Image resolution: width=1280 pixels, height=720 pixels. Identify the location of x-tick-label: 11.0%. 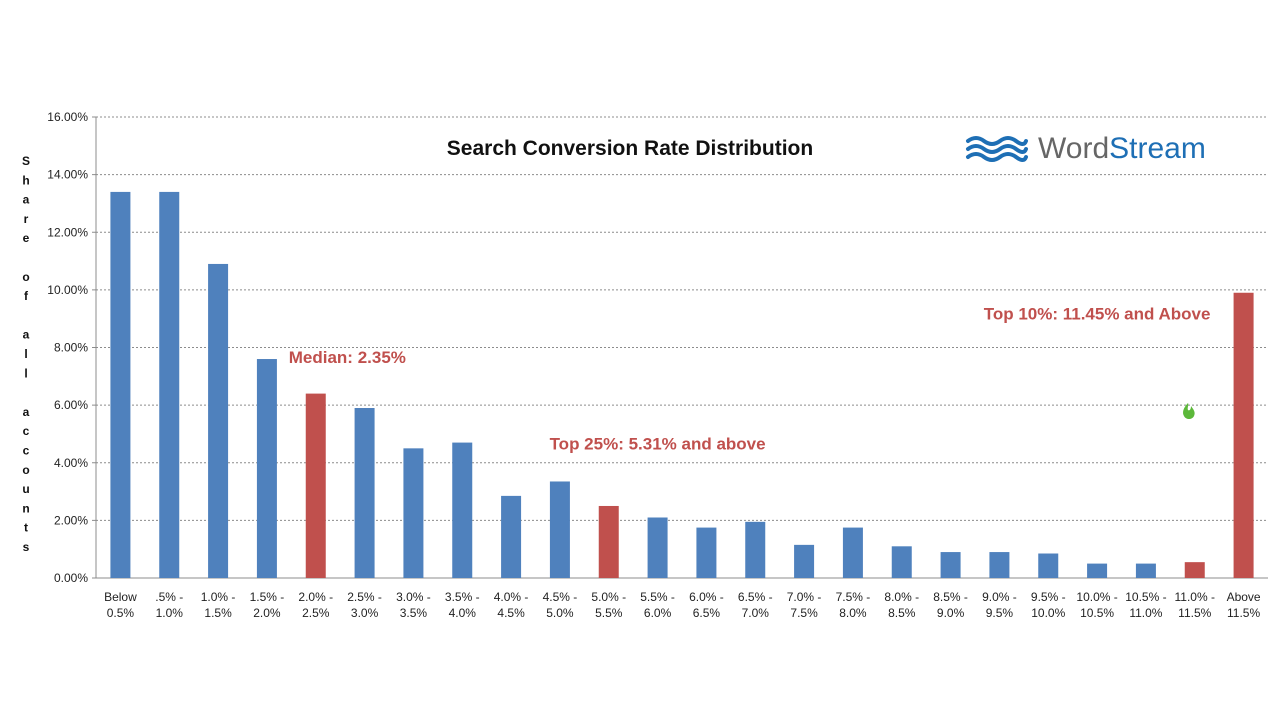
(1145, 613).